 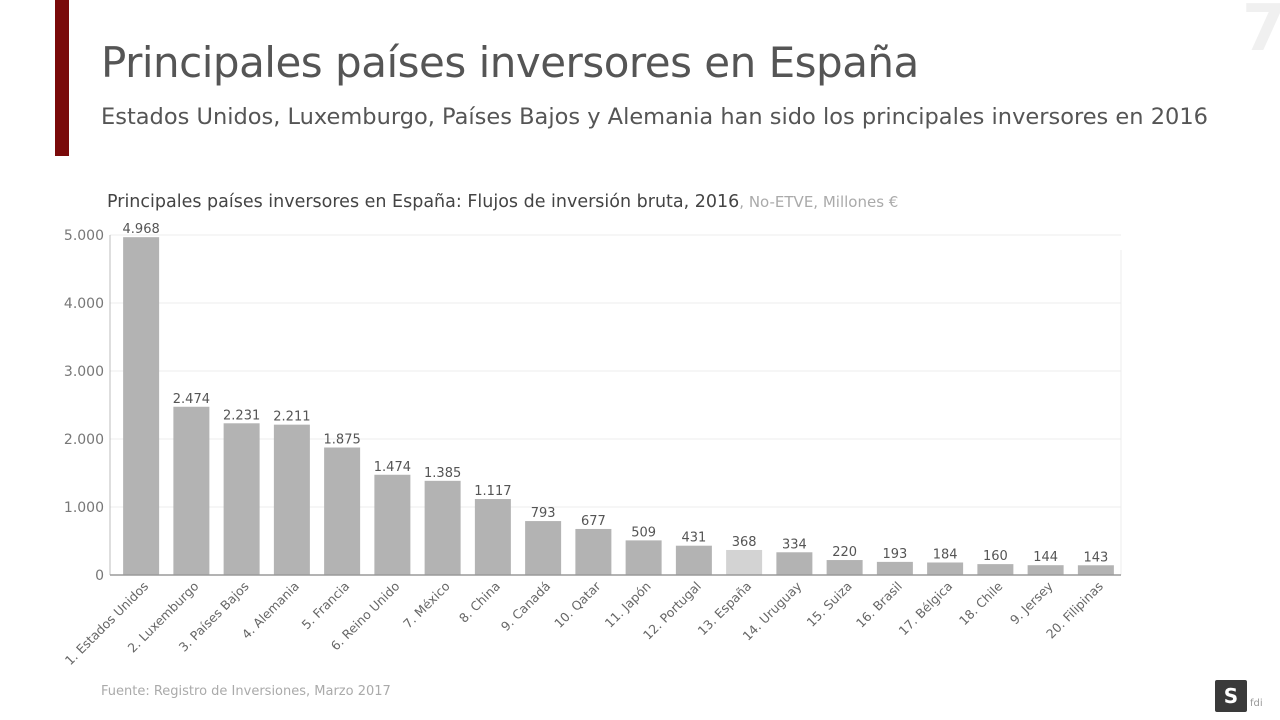 I want to click on x-tick-label: 10. Qatar, so click(x=577, y=604).